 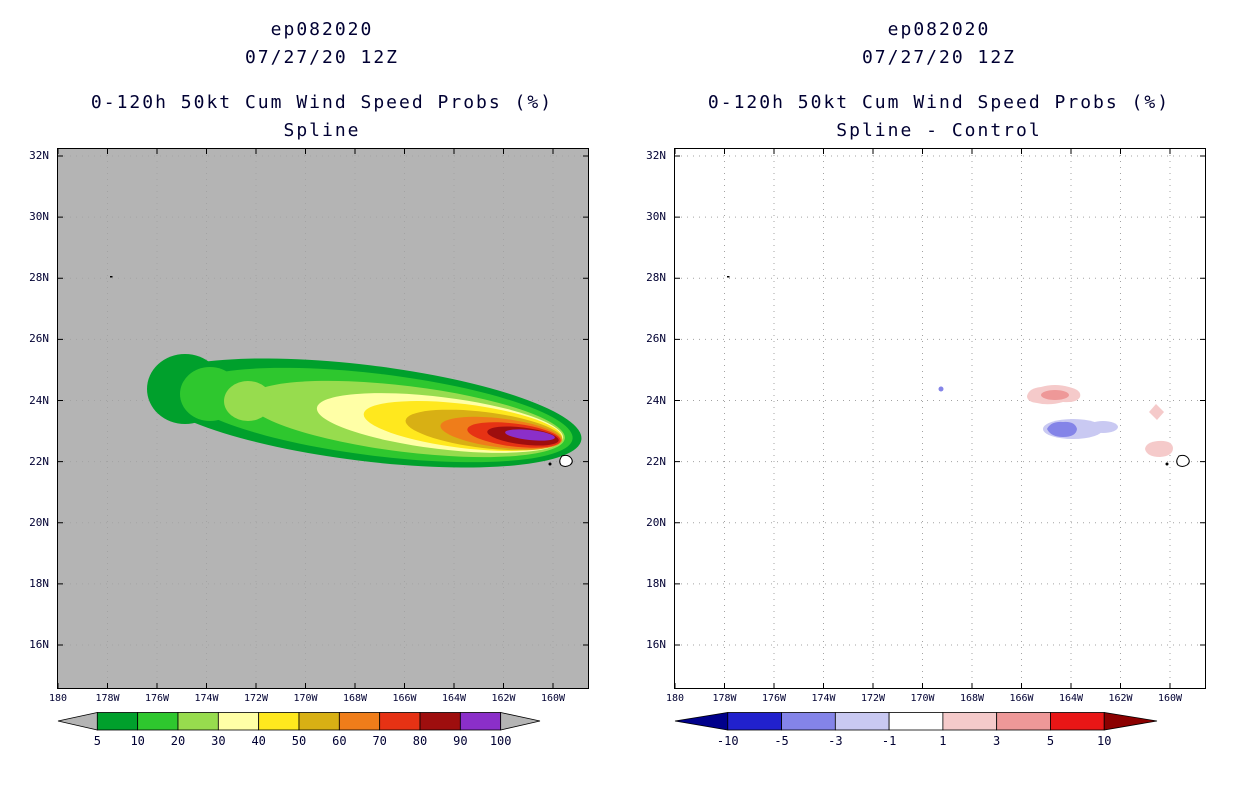 I want to click on colorbar-tick-label: -10, so click(x=728, y=741).